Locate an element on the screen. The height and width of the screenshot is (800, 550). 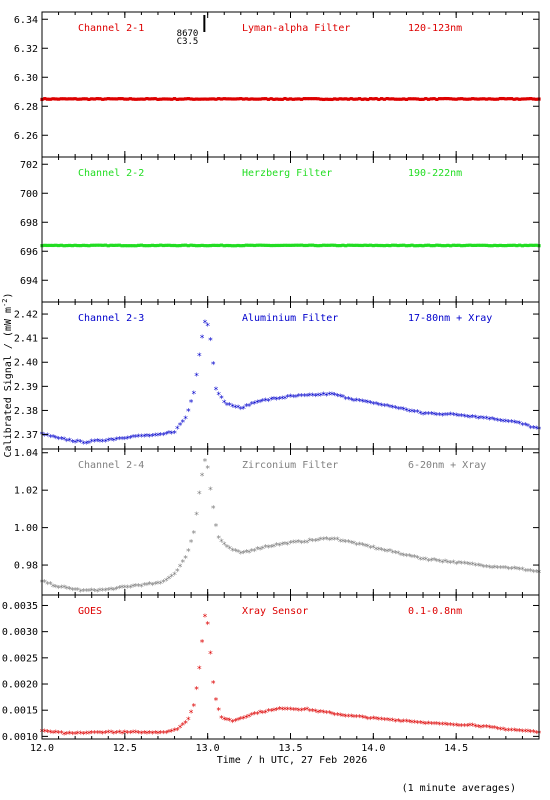
y-tick-label: 1.02 is located at coordinates (26, 491).